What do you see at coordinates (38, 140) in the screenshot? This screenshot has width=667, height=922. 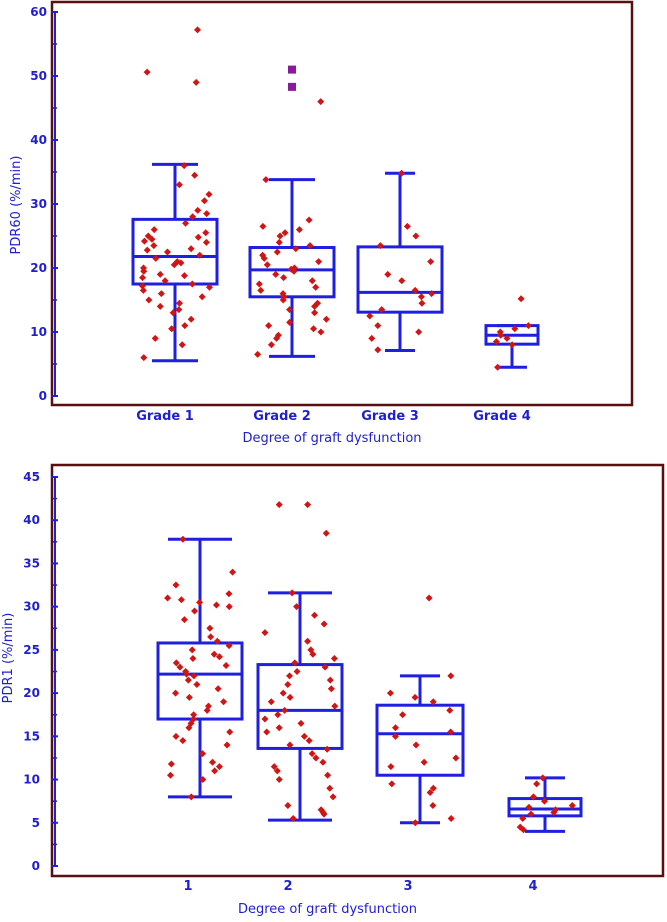 I see `y-tick-label: 40` at bounding box center [38, 140].